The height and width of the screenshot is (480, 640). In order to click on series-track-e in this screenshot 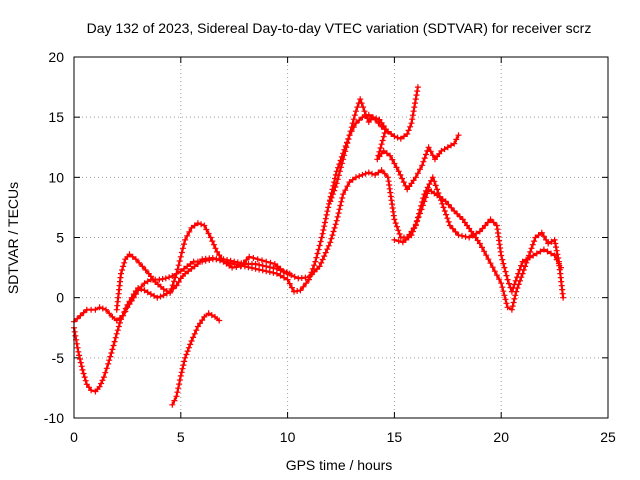, I will do `click(394, 150)`.